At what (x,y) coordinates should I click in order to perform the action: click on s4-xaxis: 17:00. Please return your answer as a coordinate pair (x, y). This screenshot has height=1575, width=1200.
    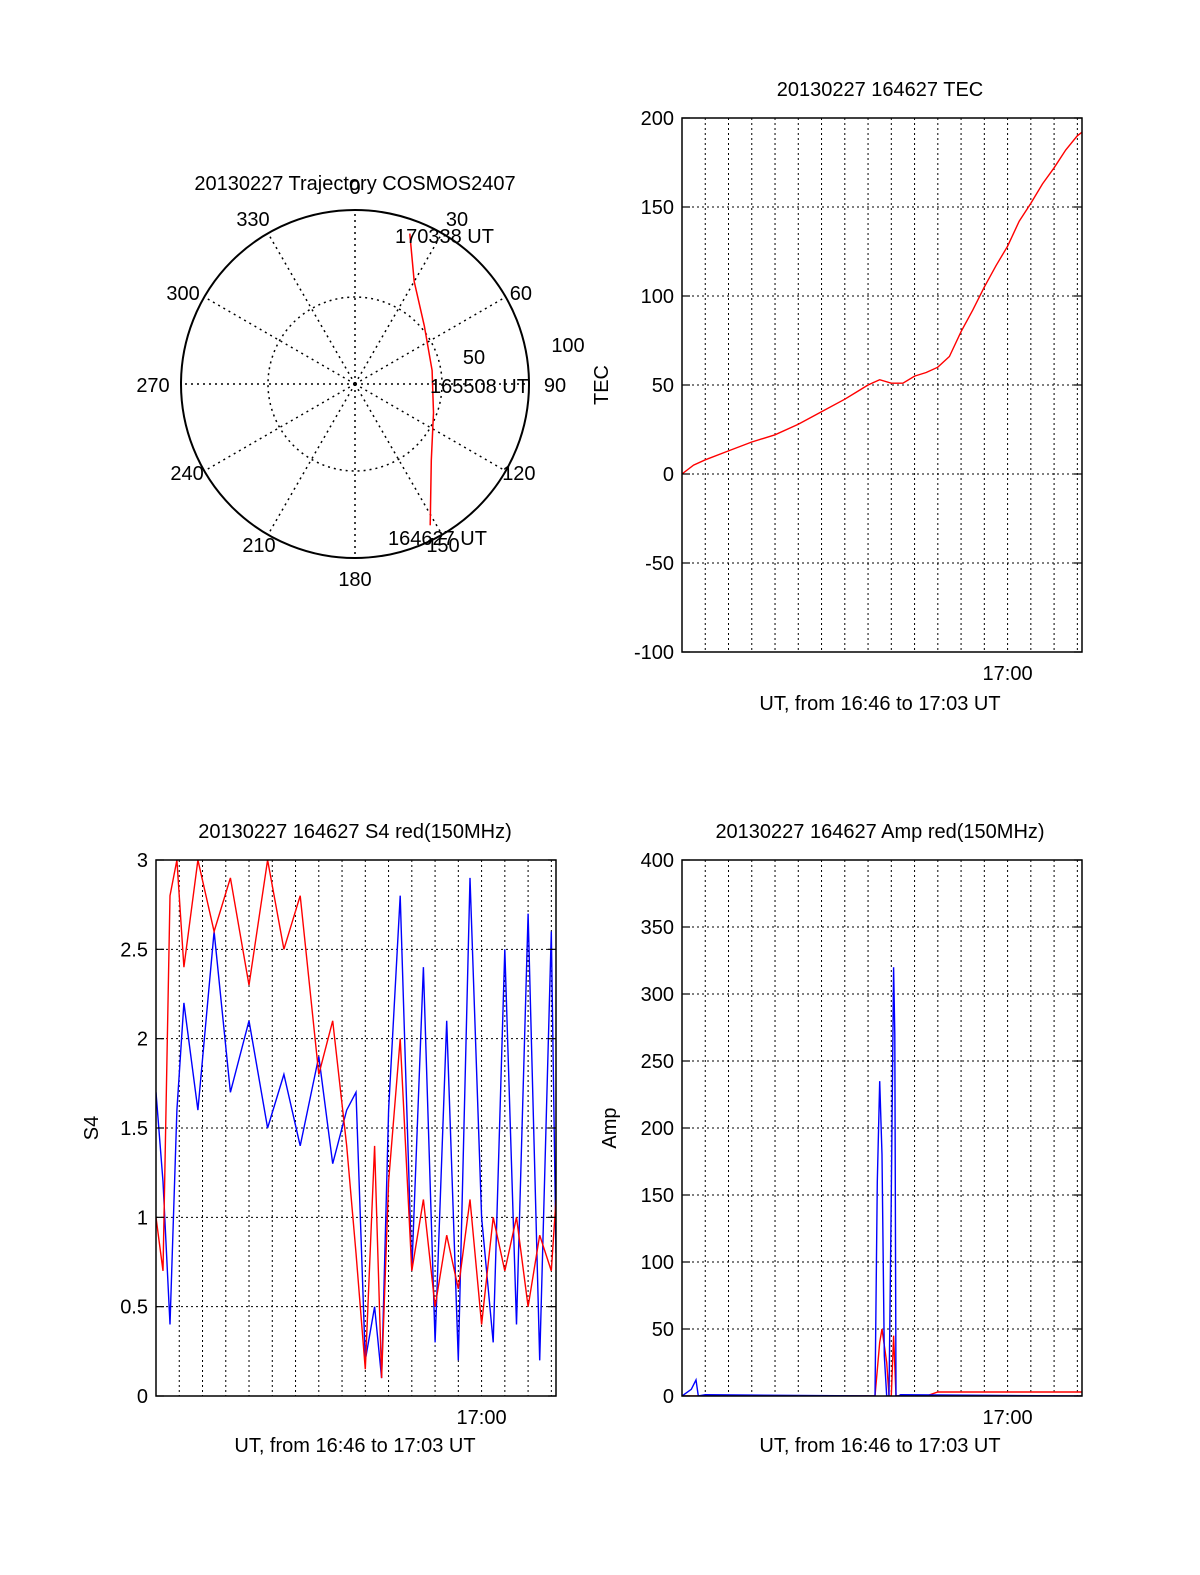
    Looking at the image, I should click on (482, 1418).